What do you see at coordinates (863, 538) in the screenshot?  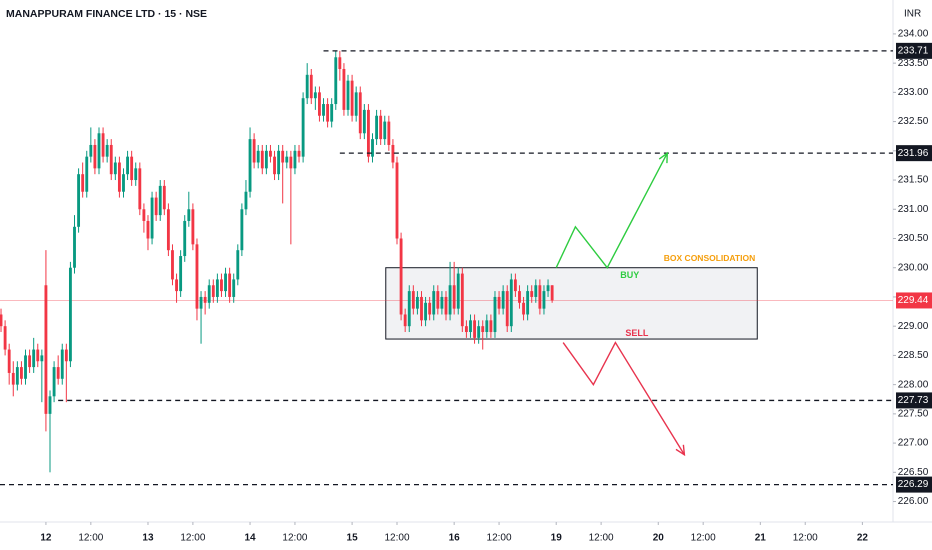 I see `x-tick-label: 22` at bounding box center [863, 538].